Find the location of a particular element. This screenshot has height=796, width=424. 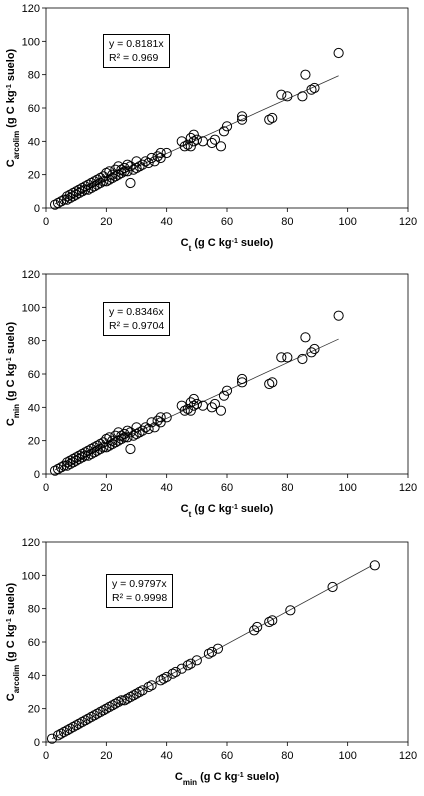

regression-r2-2: R² = 0.9704 is located at coordinates (137, 326).